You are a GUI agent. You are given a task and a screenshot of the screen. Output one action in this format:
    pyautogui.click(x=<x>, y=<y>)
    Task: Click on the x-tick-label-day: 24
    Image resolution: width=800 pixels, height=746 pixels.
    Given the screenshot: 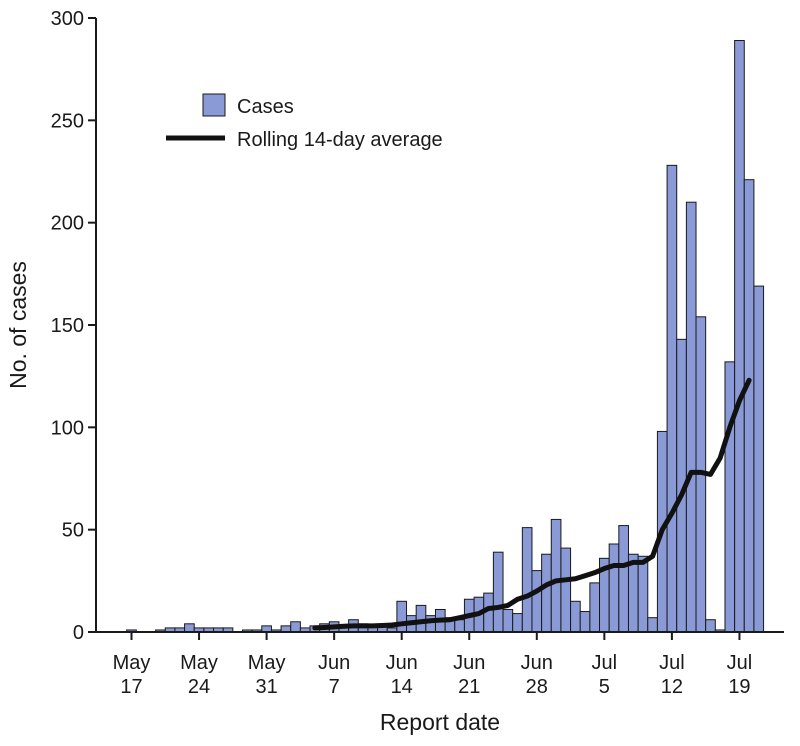 What is the action you would take?
    pyautogui.click(x=199, y=687)
    